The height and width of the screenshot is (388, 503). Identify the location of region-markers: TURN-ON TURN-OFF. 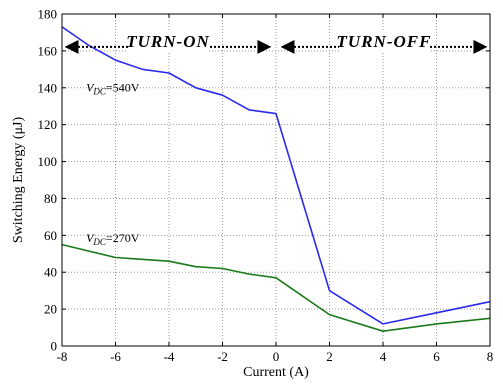
(276, 42).